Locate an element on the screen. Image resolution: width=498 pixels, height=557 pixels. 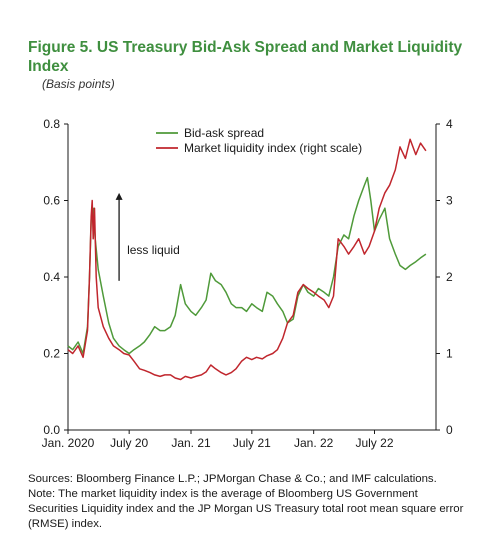
chart-subtitle: (Basis points) is located at coordinates (78, 84).